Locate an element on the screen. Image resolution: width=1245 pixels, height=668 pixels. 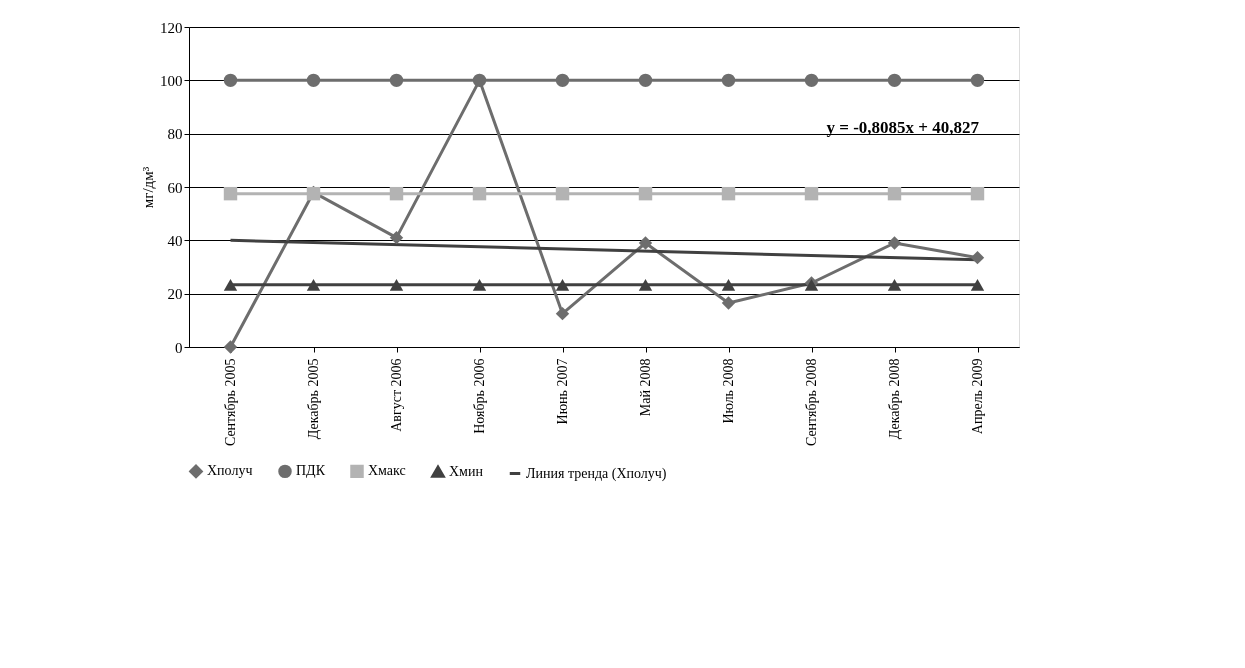
x-tick-label: Июль 2008 is located at coordinates (728, 391).